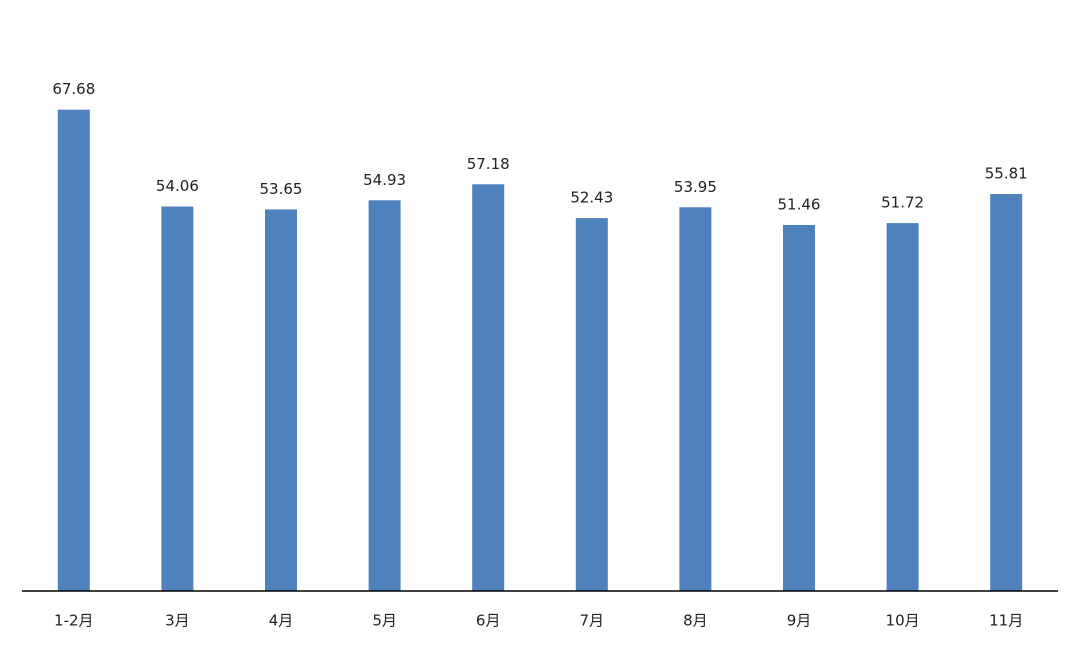 This screenshot has height=648, width=1080. Describe the element at coordinates (592, 621) in the screenshot. I see `x-tick-label: 7月` at that location.